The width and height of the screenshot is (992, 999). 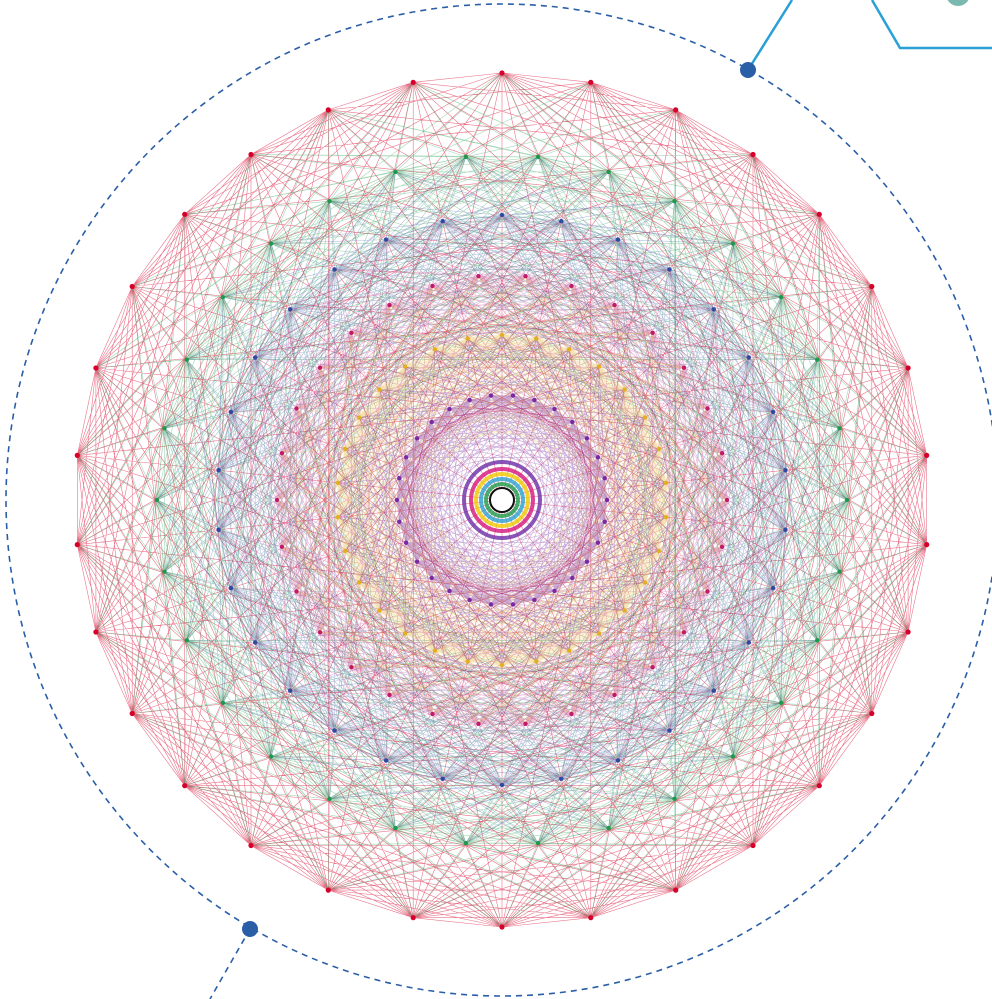 I want to click on ring-edges-inner, so click(x=502, y=500).